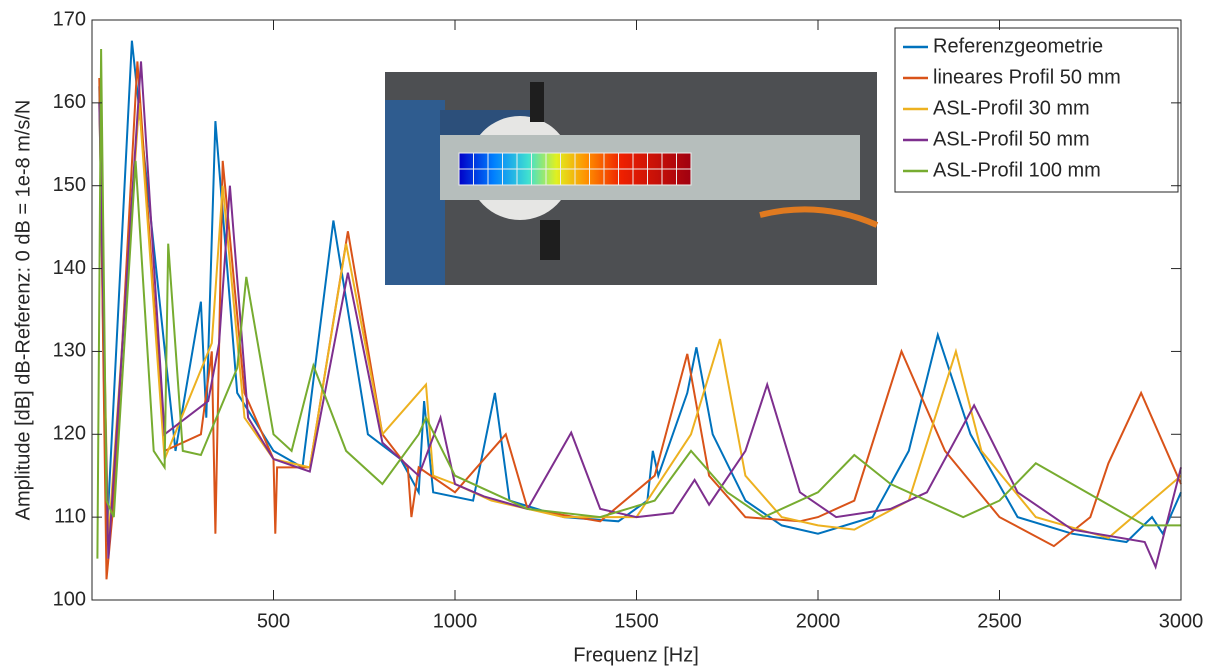  What do you see at coordinates (70, 516) in the screenshot?
I see `y-tick-label: 110` at bounding box center [70, 516].